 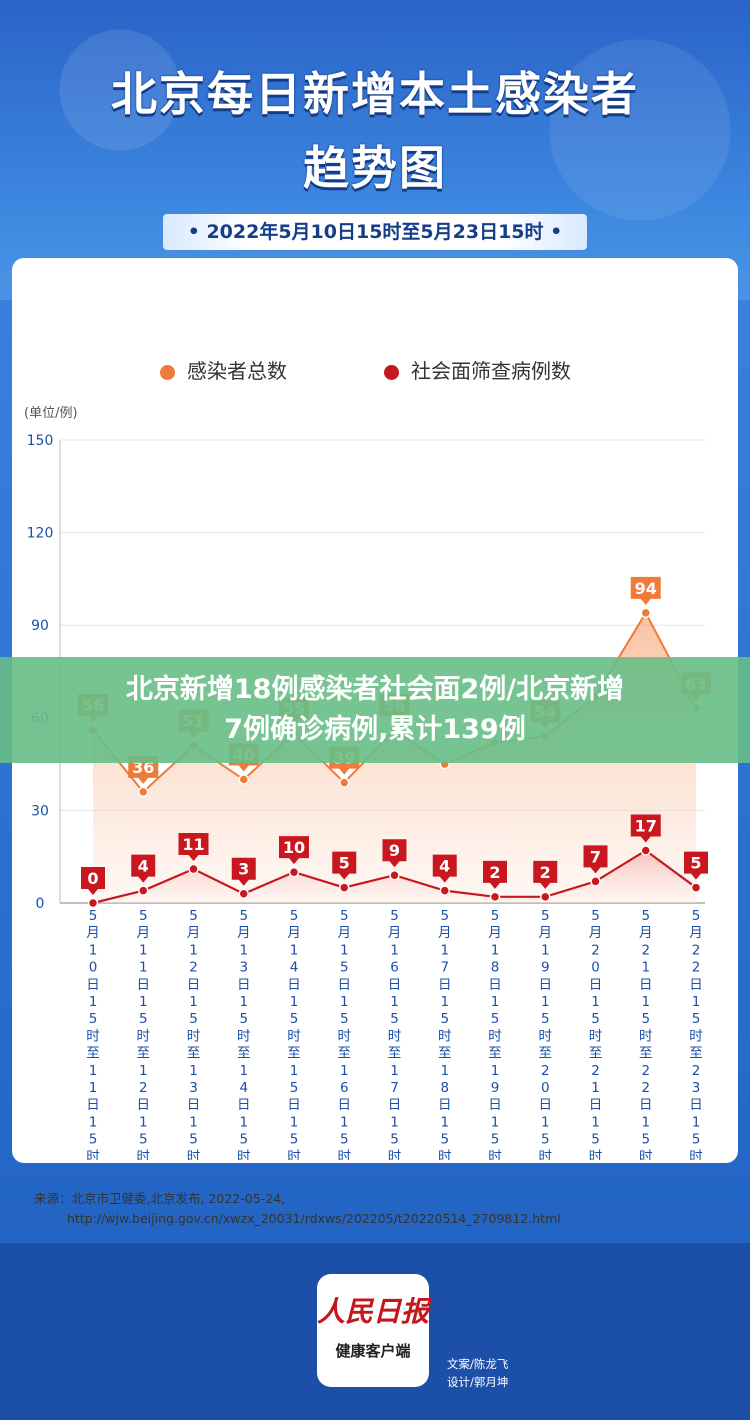 I want to click on x-tick-label: 5 月 2 1 日 1 5 时至 2 2 日 1 5 时, so click(x=646, y=1034).